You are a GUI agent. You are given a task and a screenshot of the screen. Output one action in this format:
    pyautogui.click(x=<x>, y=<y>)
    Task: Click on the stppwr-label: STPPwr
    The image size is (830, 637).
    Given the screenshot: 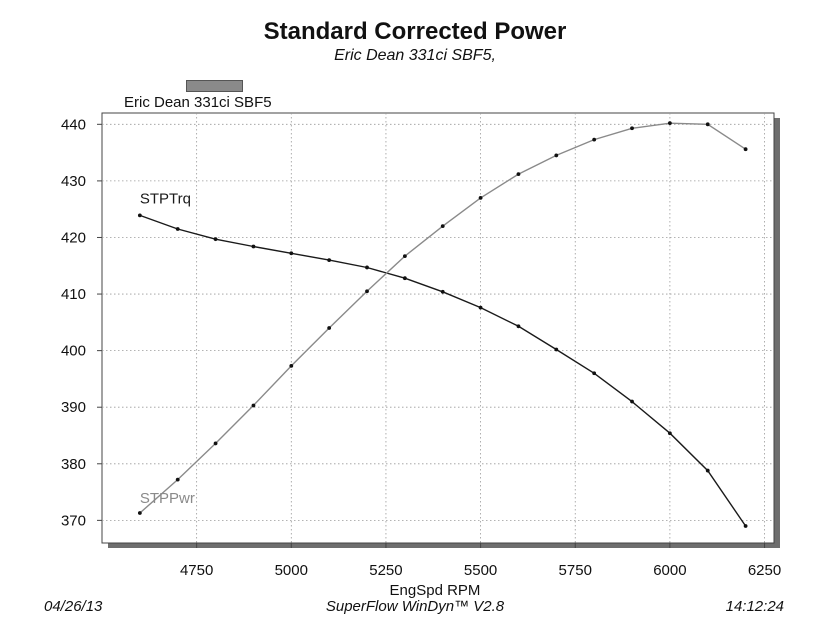 What is the action you would take?
    pyautogui.click(x=167, y=498)
    